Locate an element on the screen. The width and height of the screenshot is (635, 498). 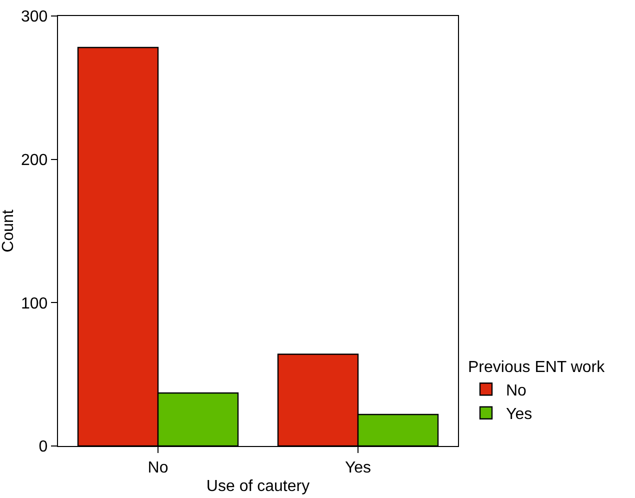
legend-label: No is located at coordinates (516, 391).